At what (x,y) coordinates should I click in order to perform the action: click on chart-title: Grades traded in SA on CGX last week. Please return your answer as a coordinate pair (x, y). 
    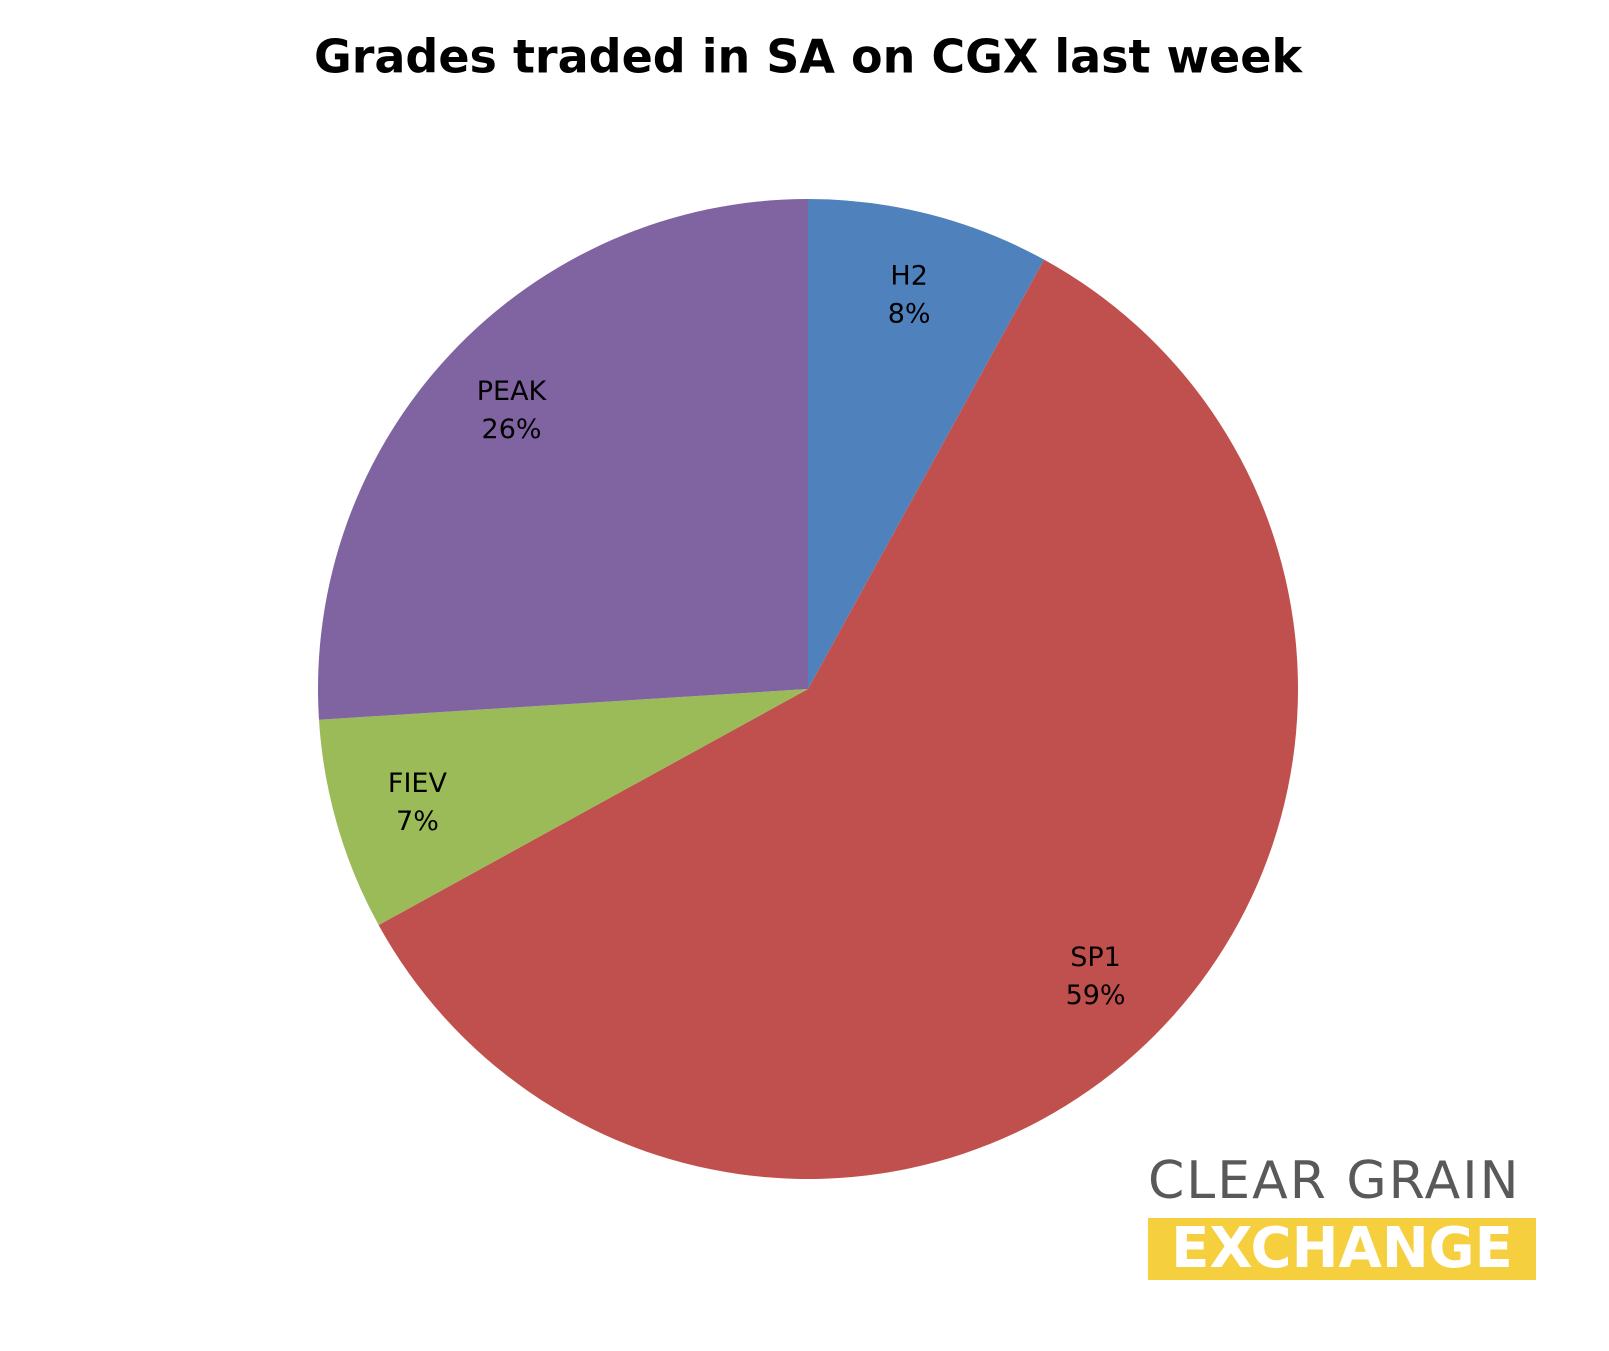
    Looking at the image, I should click on (809, 57).